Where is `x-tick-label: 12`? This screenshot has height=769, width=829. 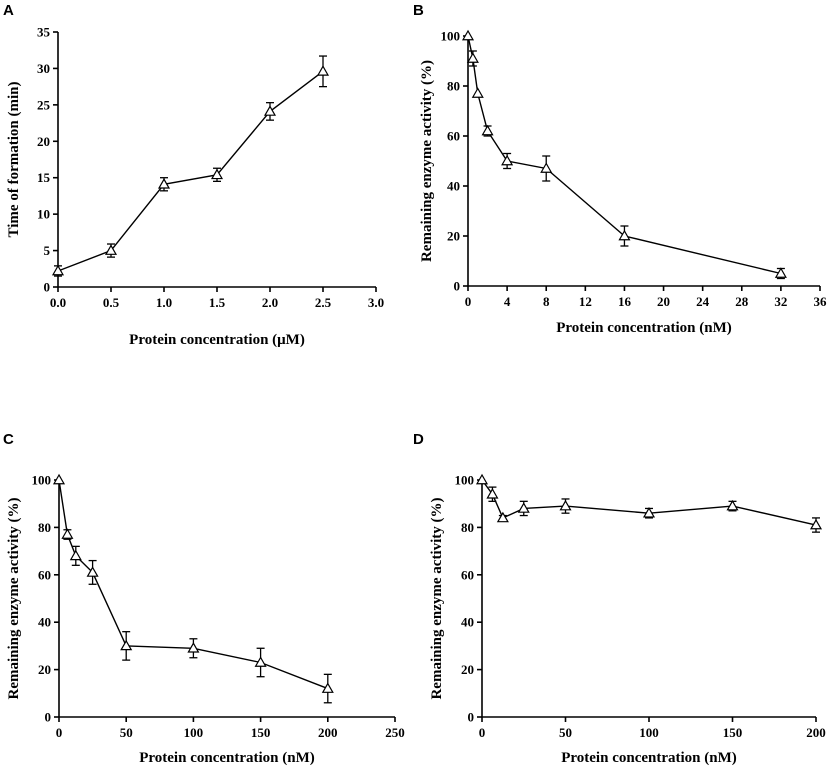
x-tick-label: 12 is located at coordinates (585, 301).